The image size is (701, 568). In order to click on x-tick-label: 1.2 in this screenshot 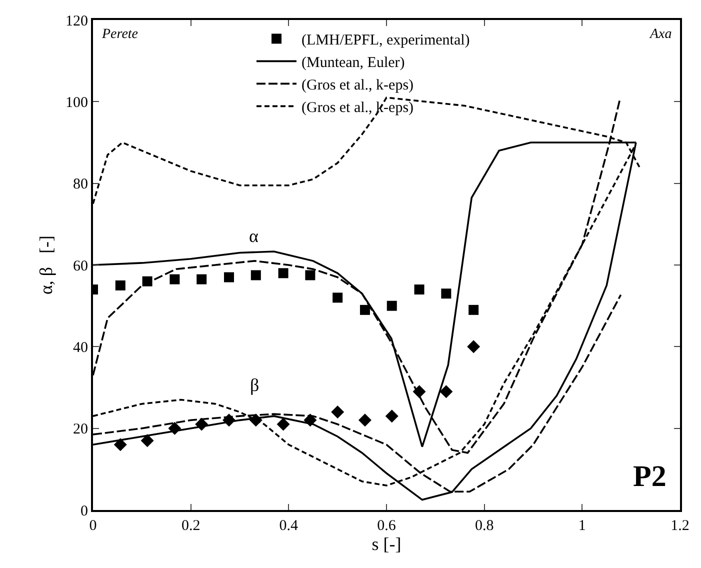, I will do `click(680, 526)`.